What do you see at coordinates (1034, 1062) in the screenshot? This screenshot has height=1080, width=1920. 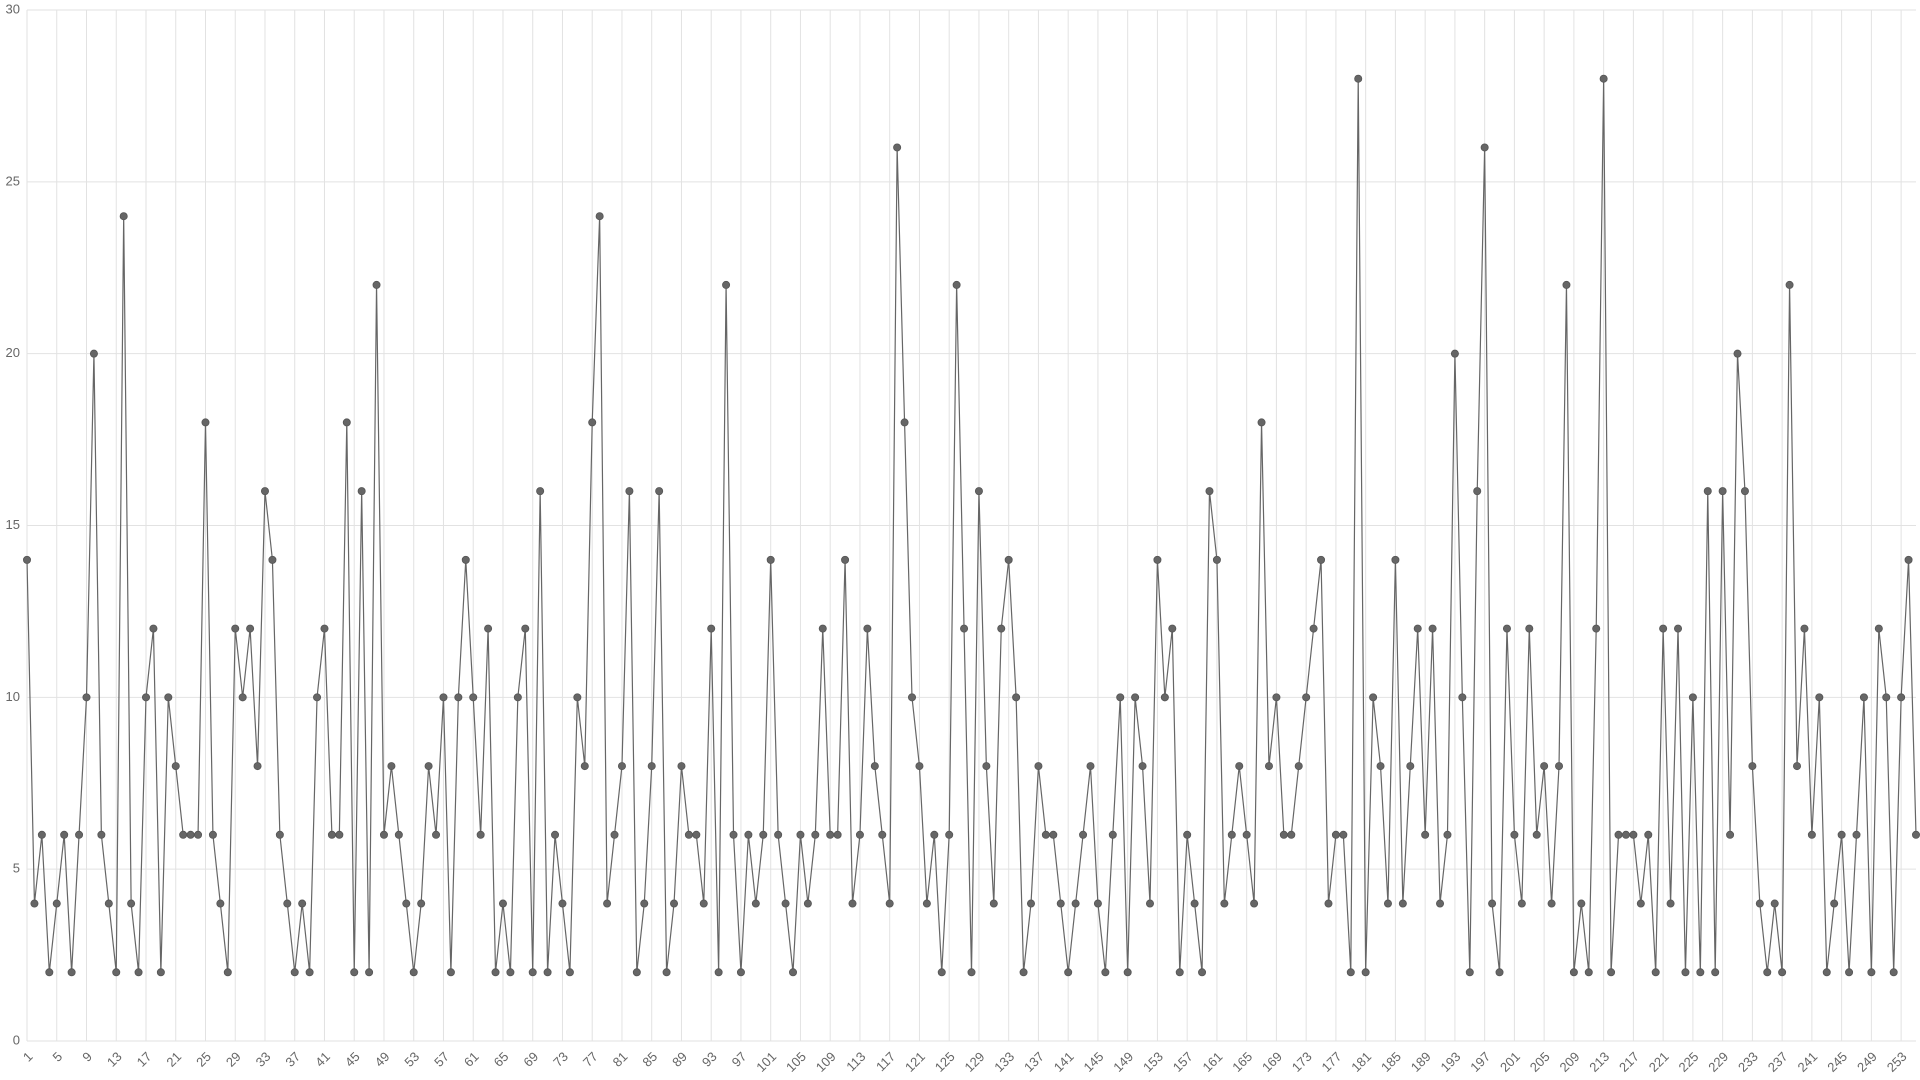 I see `x-tick-label: 137` at bounding box center [1034, 1062].